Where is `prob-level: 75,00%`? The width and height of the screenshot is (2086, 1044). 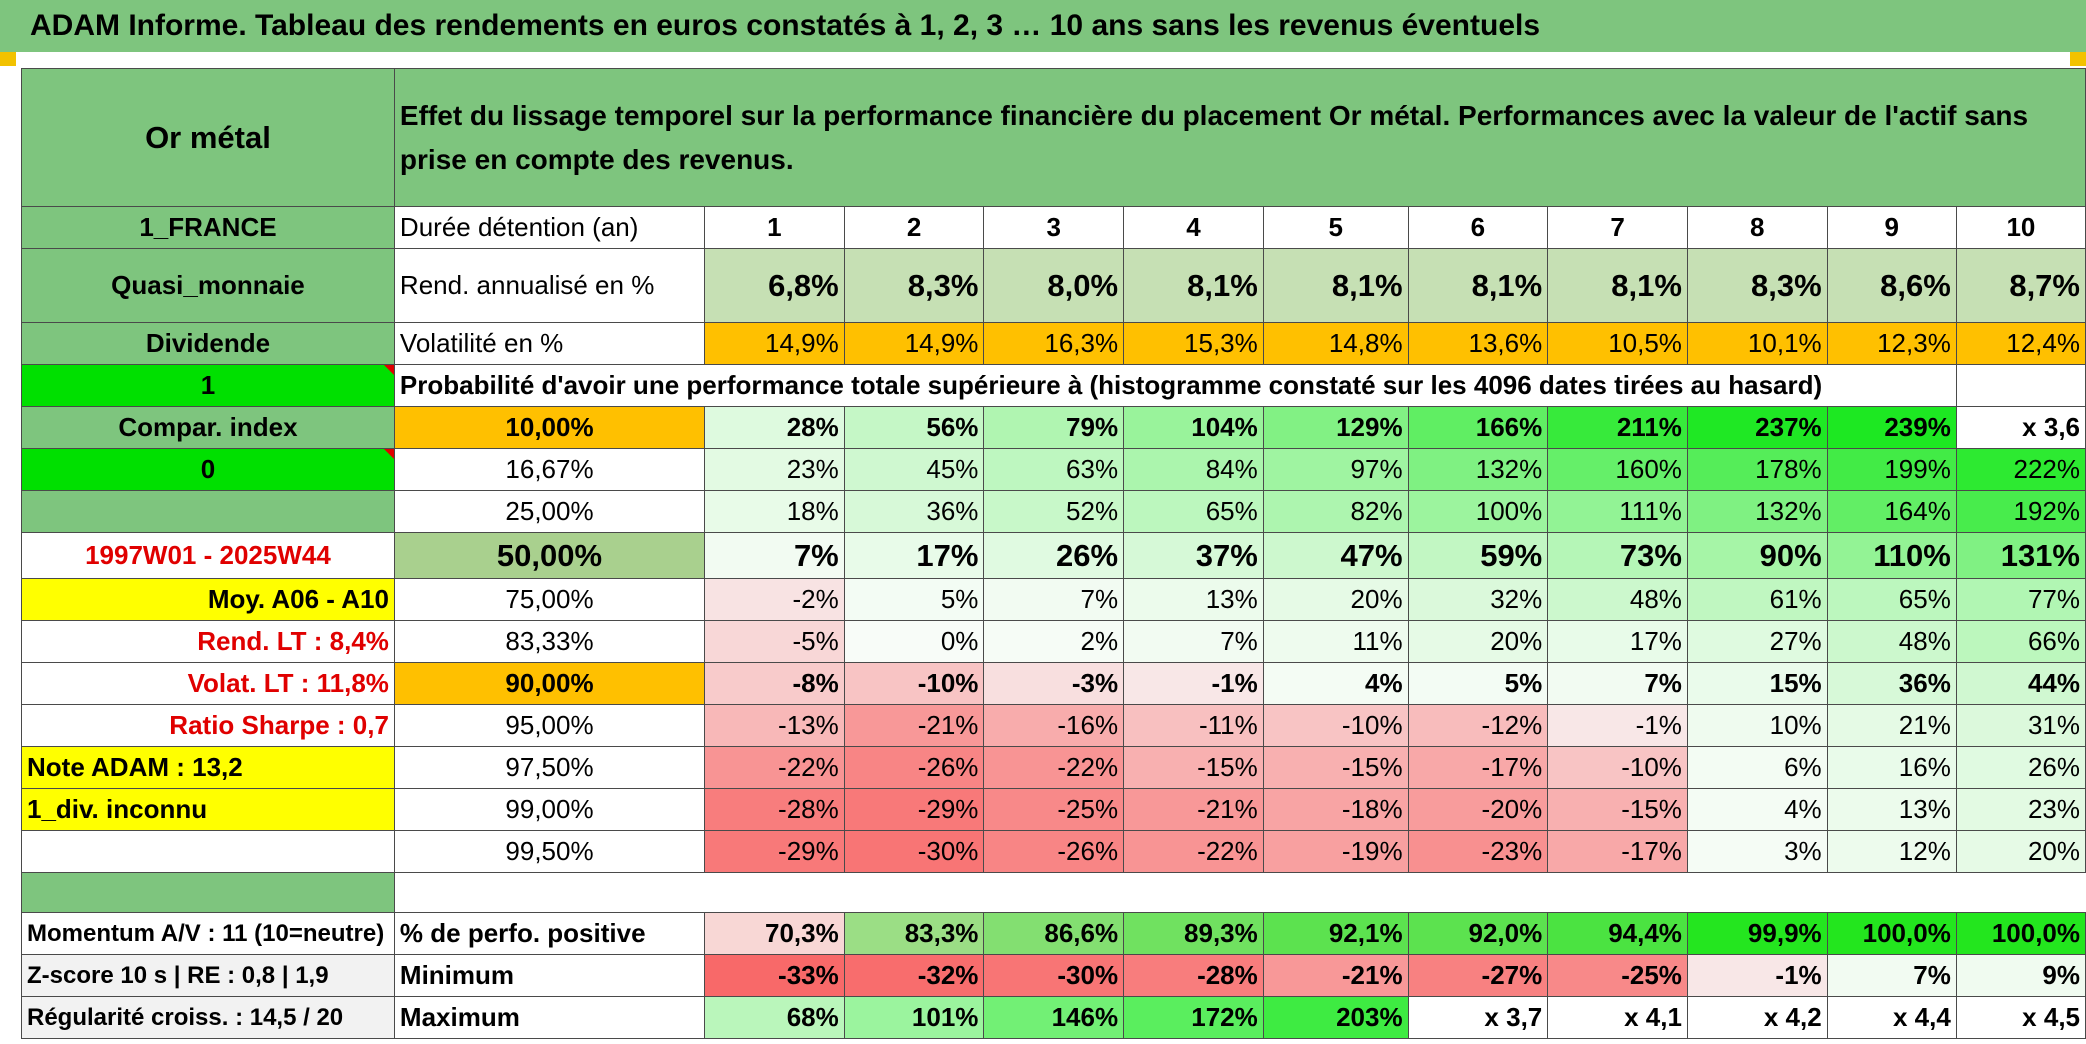
prob-level: 75,00% is located at coordinates (549, 599).